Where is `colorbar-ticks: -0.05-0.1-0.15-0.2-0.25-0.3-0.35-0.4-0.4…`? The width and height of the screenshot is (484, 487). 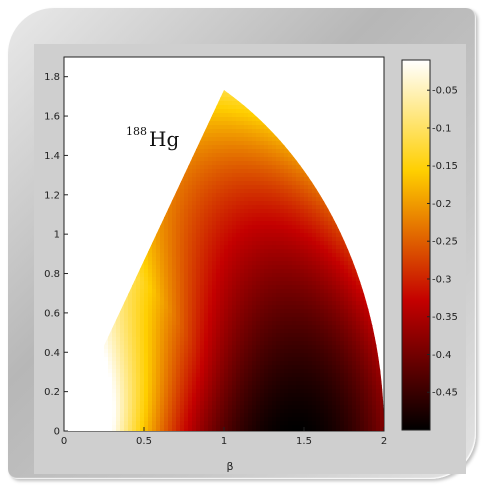
colorbar-ticks: -0.05-0.1-0.15-0.2-0.25-0.3-0.35-0.4-0.4… is located at coordinates (442, 242).